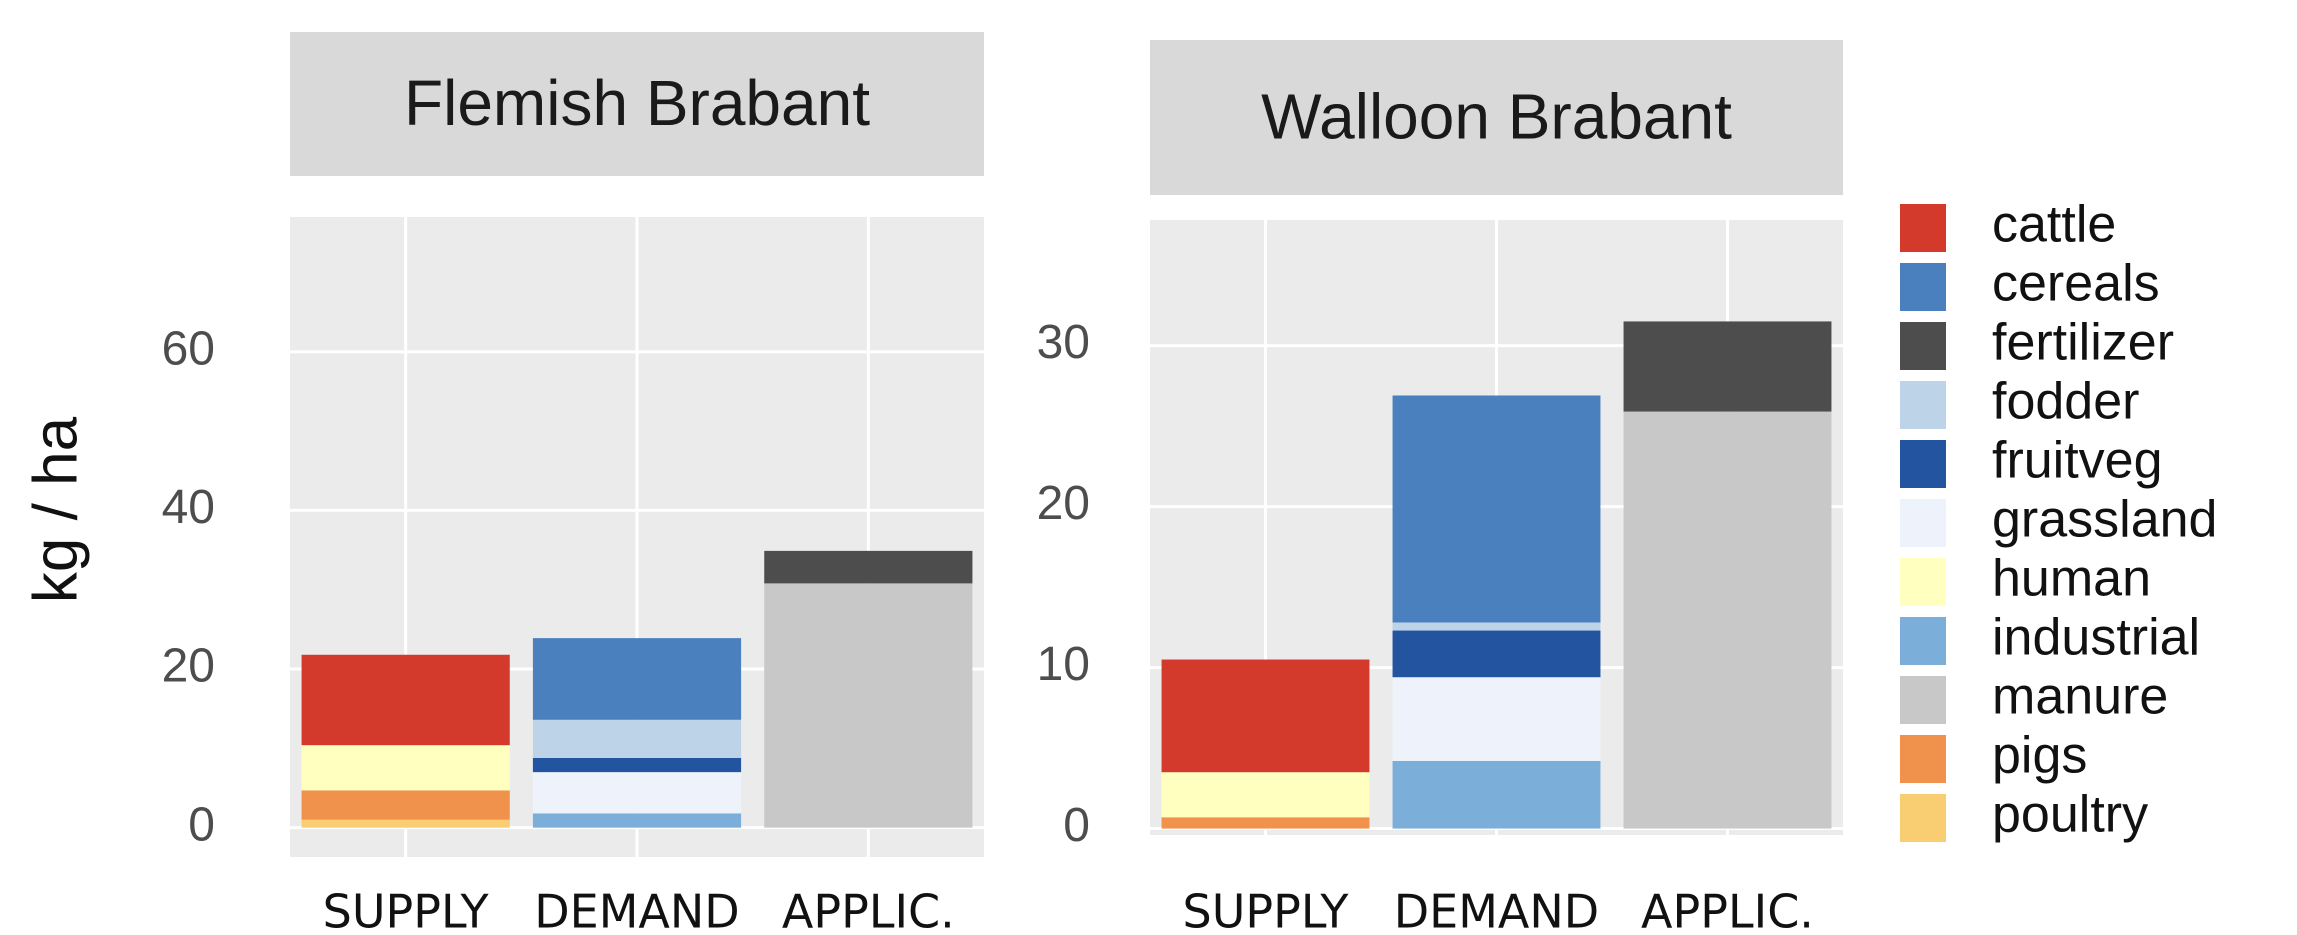 The image size is (2297, 935). I want to click on legend-label: industrial, so click(2096, 638).